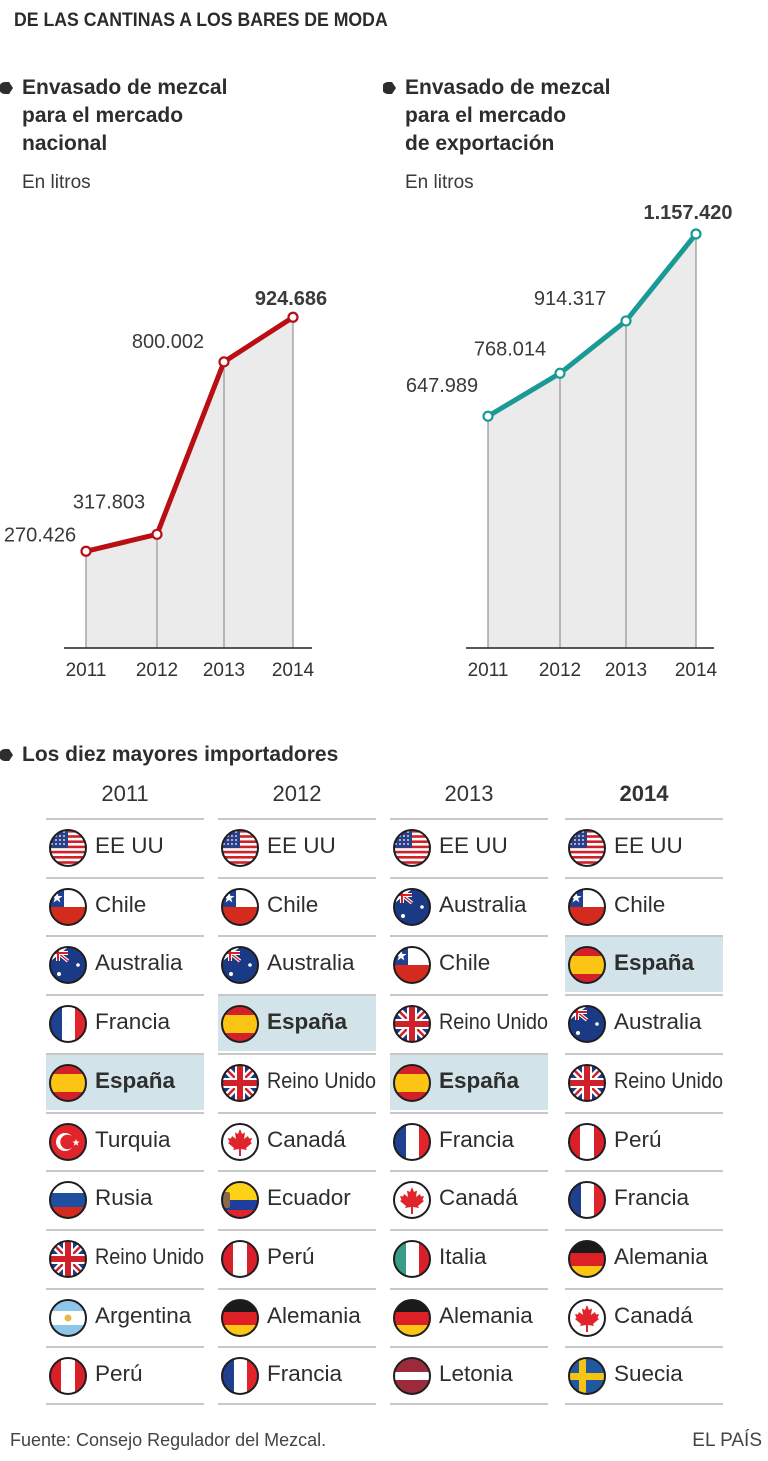 The height and width of the screenshot is (1461, 768). Describe the element at coordinates (648, 1373) in the screenshot. I see `country-name: Suecia` at that location.